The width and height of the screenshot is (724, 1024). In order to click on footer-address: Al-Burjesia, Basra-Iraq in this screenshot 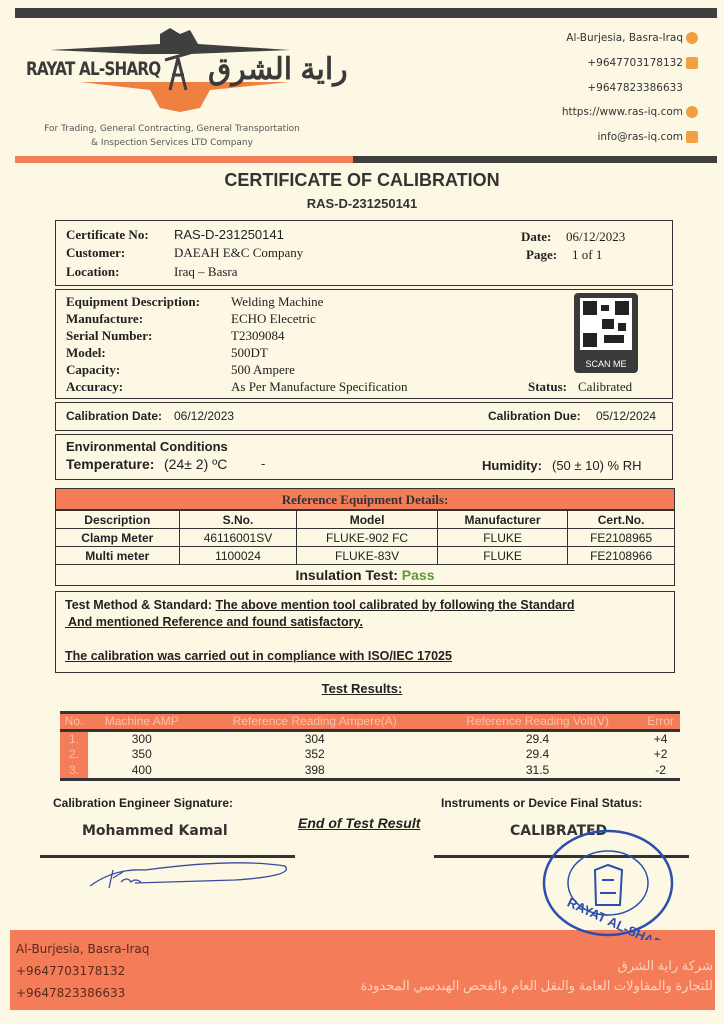, I will do `click(83, 949)`.